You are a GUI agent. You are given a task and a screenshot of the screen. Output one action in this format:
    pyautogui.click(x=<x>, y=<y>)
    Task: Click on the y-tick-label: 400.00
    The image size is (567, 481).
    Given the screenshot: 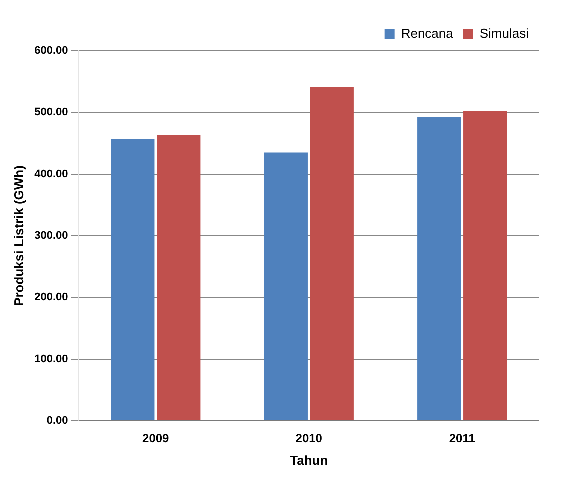 What is the action you would take?
    pyautogui.click(x=51, y=174)
    